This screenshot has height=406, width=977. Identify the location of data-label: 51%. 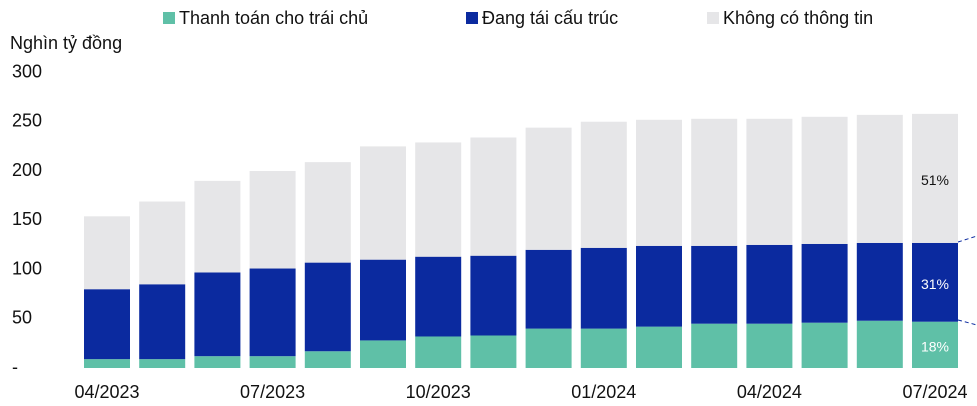
(935, 180).